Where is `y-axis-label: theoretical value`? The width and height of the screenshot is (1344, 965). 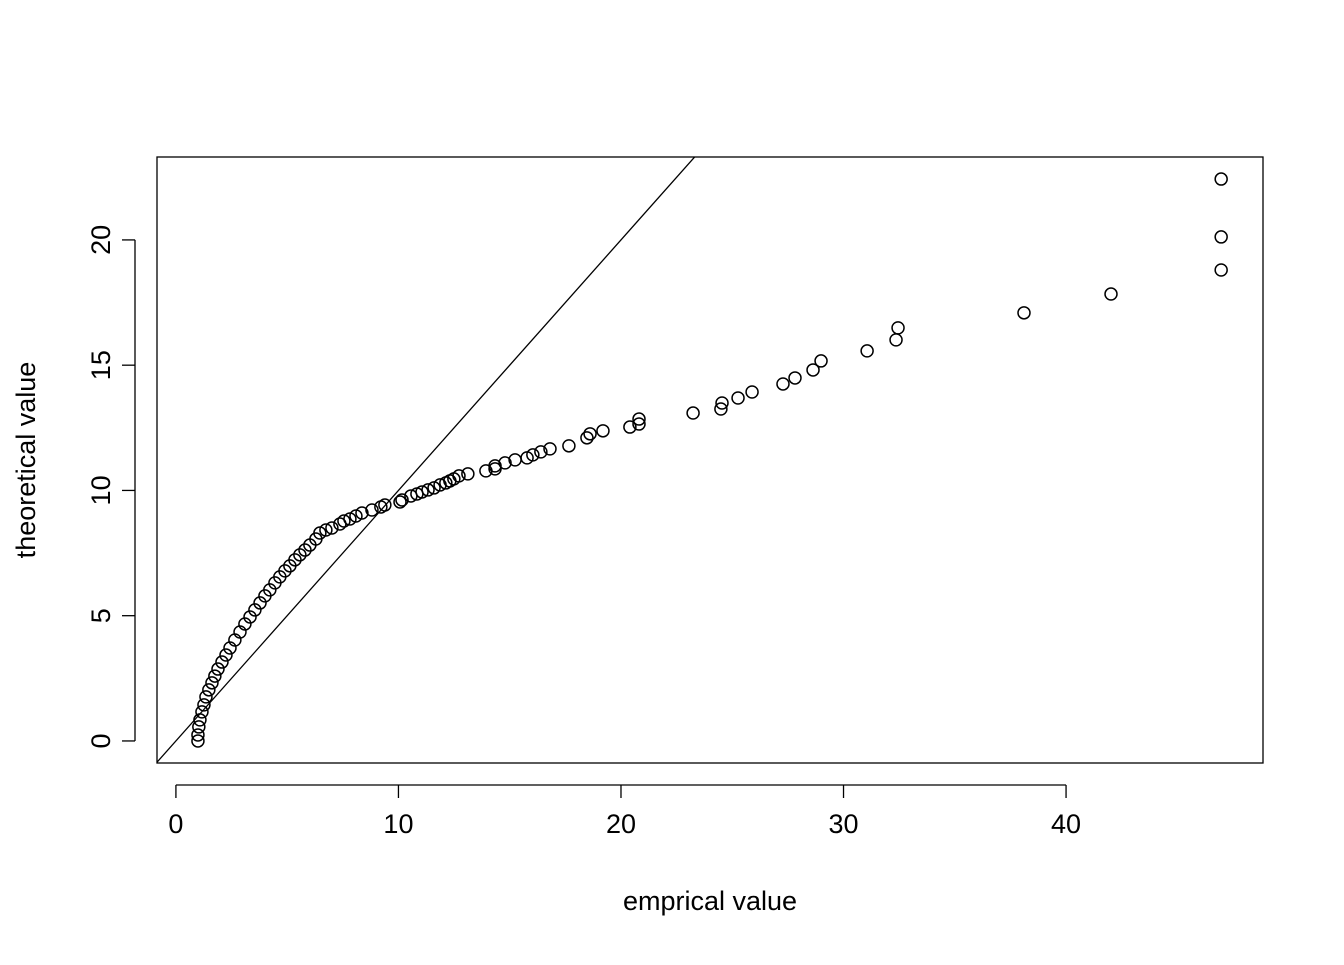 y-axis-label: theoretical value is located at coordinates (26, 460).